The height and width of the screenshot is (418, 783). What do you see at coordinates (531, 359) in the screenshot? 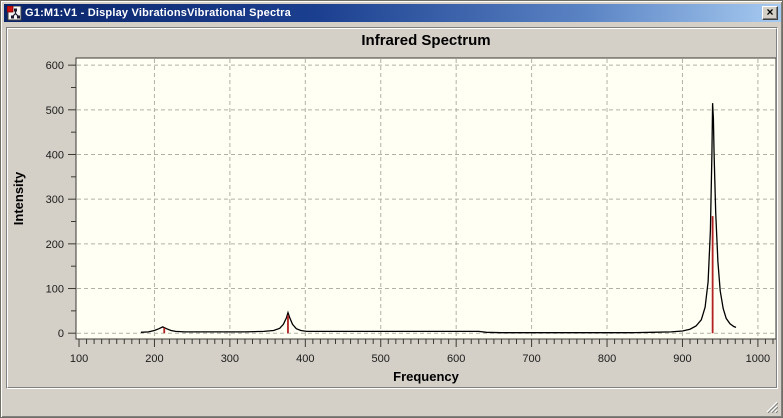
I see `svg-text: 700` at bounding box center [531, 359].